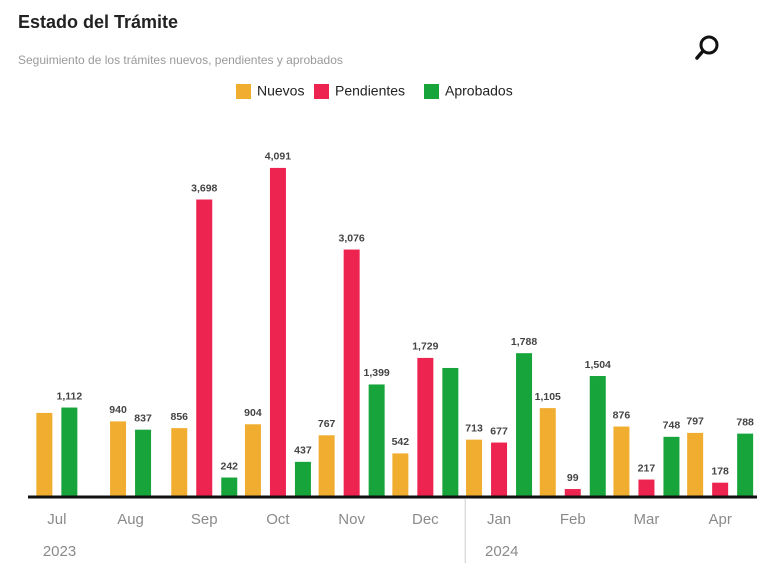 This screenshot has width=763, height=563. Describe the element at coordinates (501, 551) in the screenshot. I see `year-label: 2024` at that location.